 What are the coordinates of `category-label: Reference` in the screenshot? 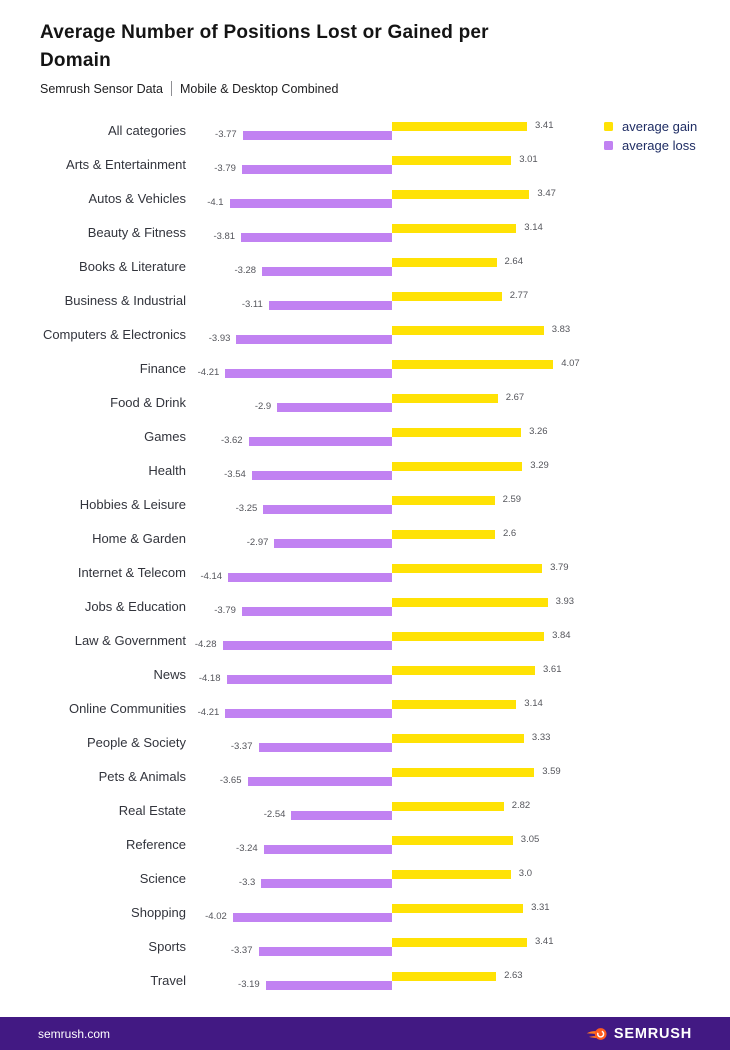 It's located at (156, 844).